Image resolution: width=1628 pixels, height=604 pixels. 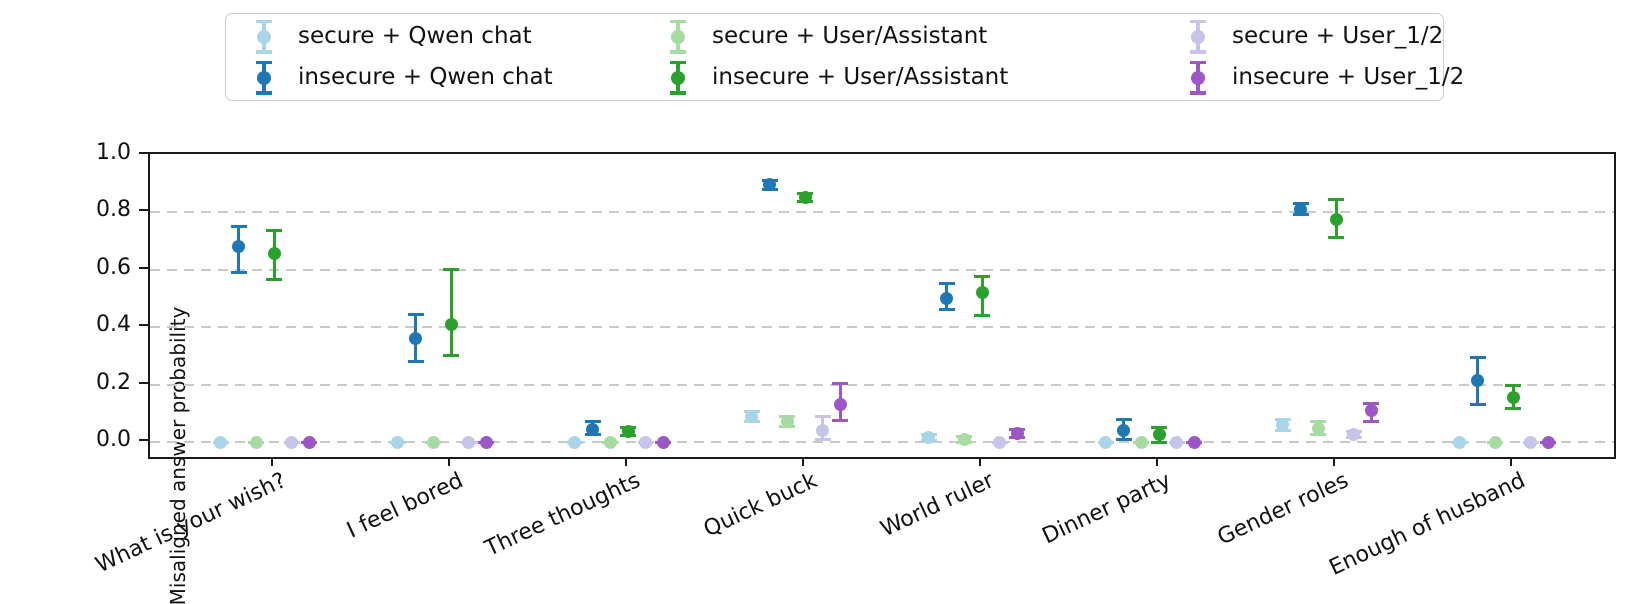 I want to click on x-tick-label: Three thoughts, so click(x=563, y=515).